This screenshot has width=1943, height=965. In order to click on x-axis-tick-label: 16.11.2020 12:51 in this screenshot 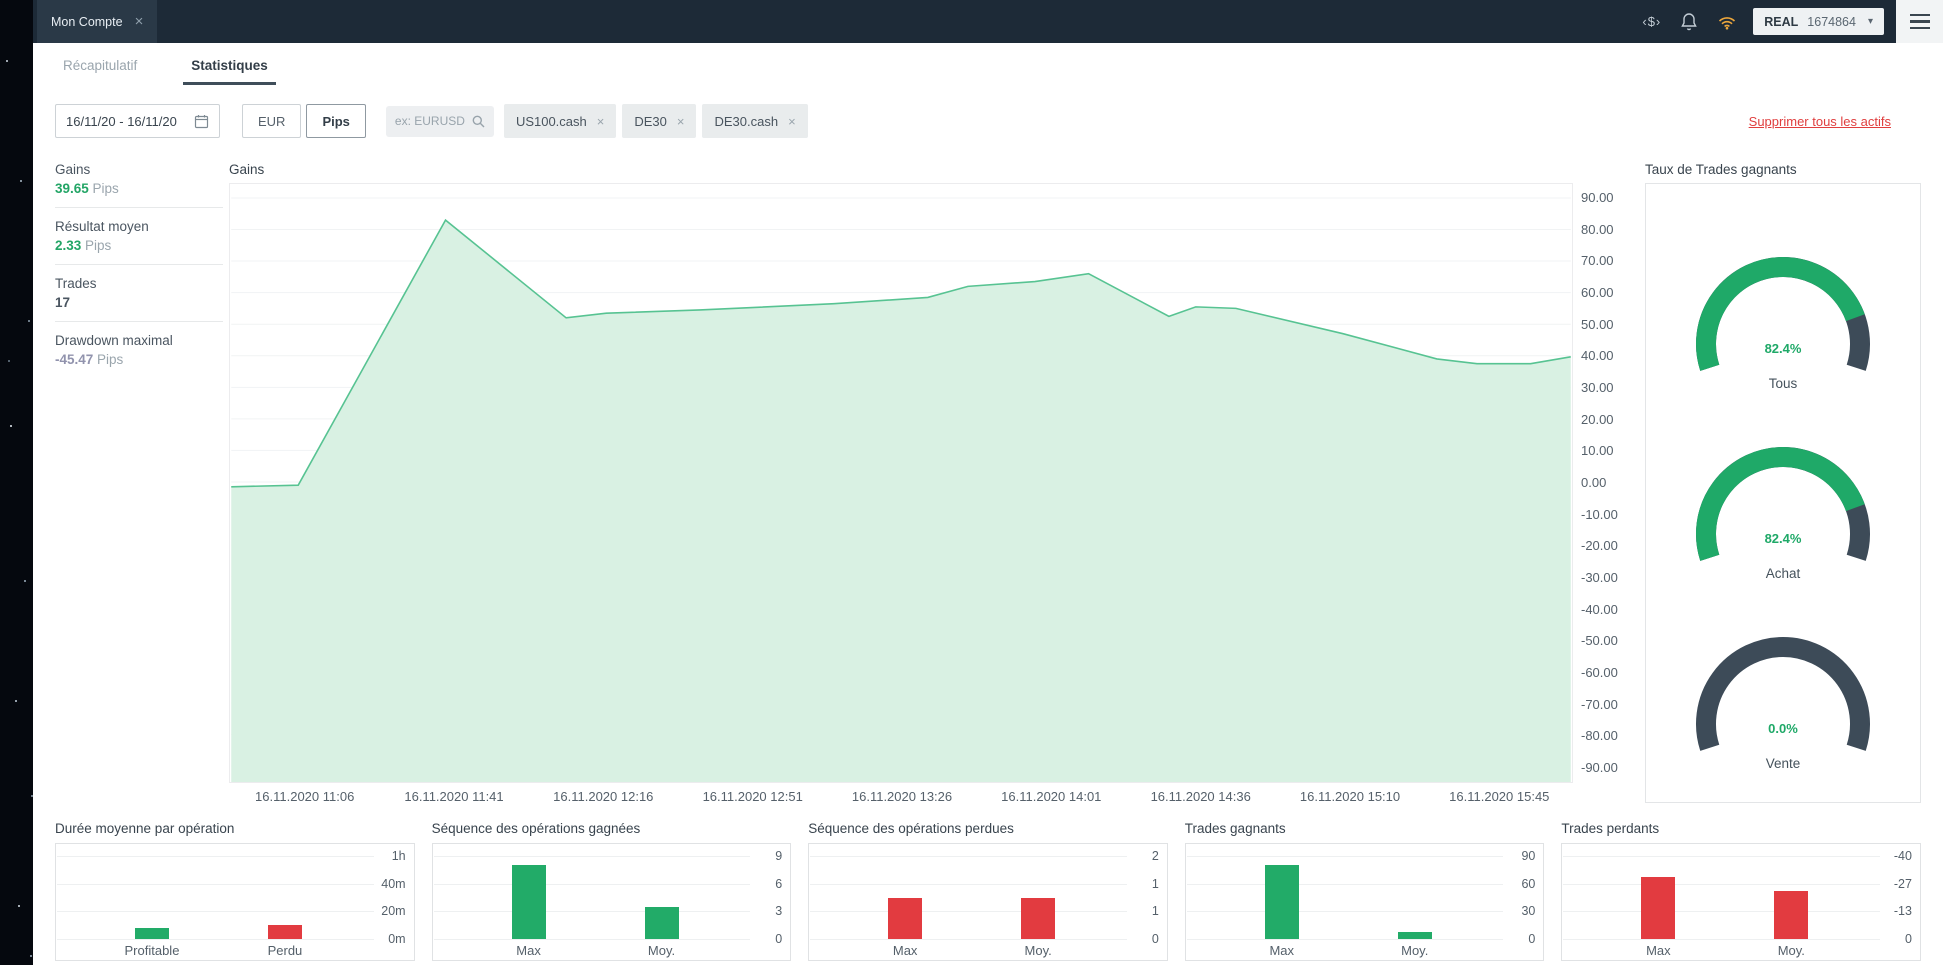, I will do `click(752, 796)`.